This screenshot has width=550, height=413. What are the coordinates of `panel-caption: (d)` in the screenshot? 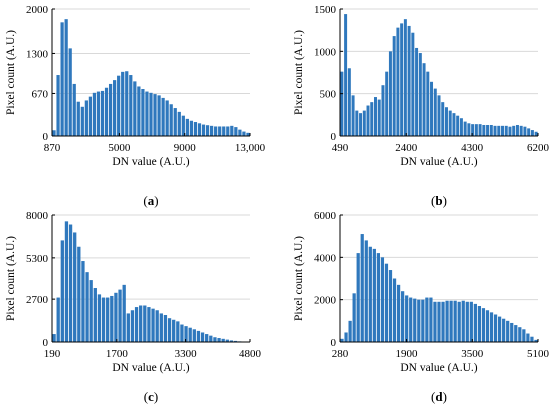 It's located at (439, 396).